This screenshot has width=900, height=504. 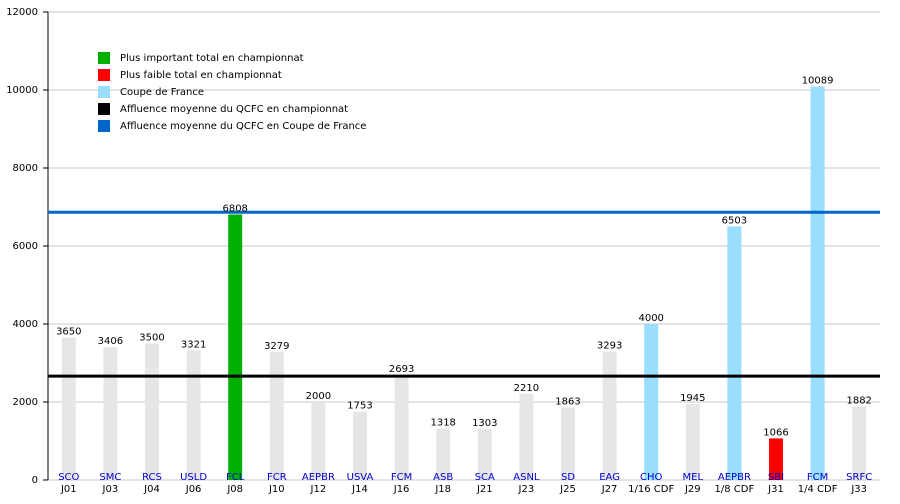 What do you see at coordinates (162, 92) in the screenshot?
I see `legend-label: Coupe de France` at bounding box center [162, 92].